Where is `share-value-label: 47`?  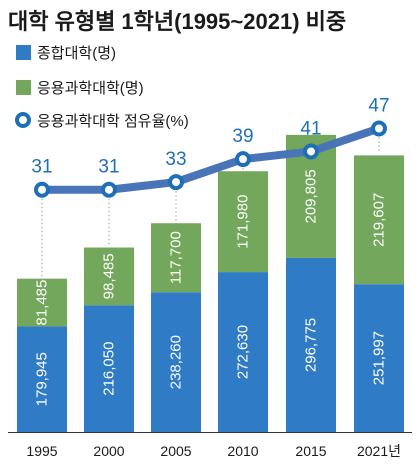 share-value-label: 47 is located at coordinates (378, 105).